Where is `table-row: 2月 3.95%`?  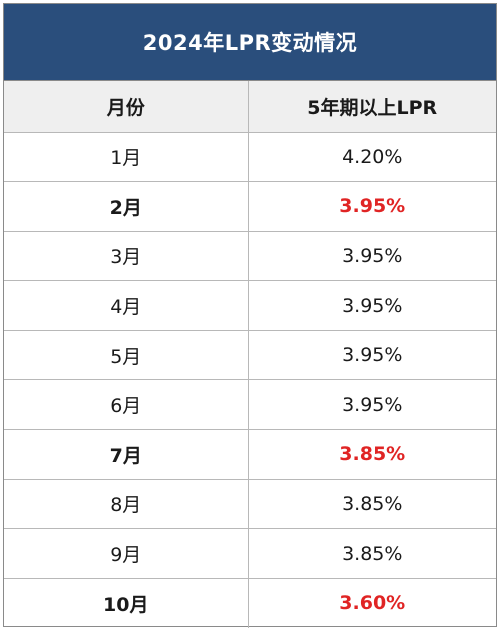 table-row: 2月 3.95% is located at coordinates (250, 206).